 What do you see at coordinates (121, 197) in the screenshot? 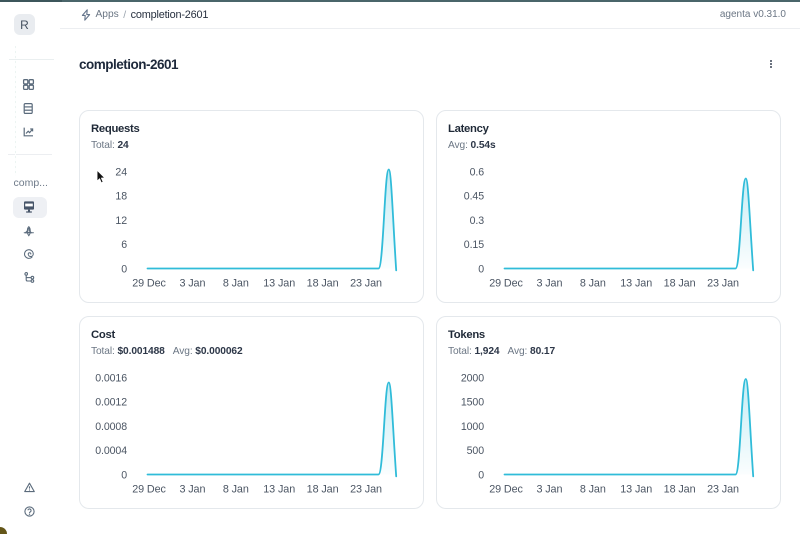
I see `svg-text: 18` at bounding box center [121, 197].